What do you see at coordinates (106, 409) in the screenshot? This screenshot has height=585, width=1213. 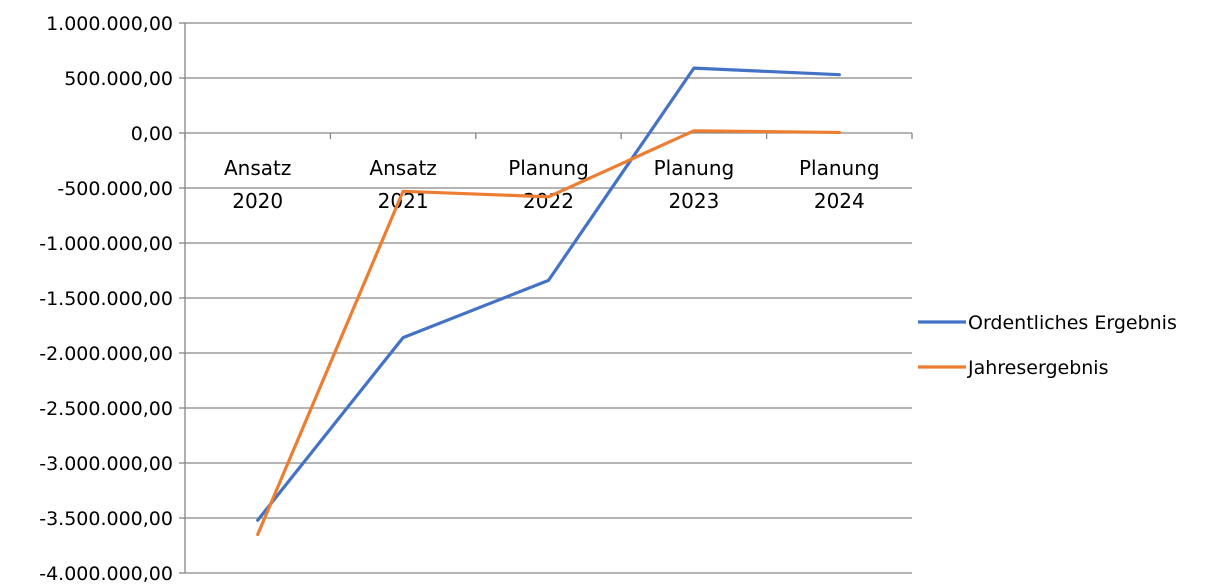 I see `y-tick-label: -2.500.000,00` at bounding box center [106, 409].